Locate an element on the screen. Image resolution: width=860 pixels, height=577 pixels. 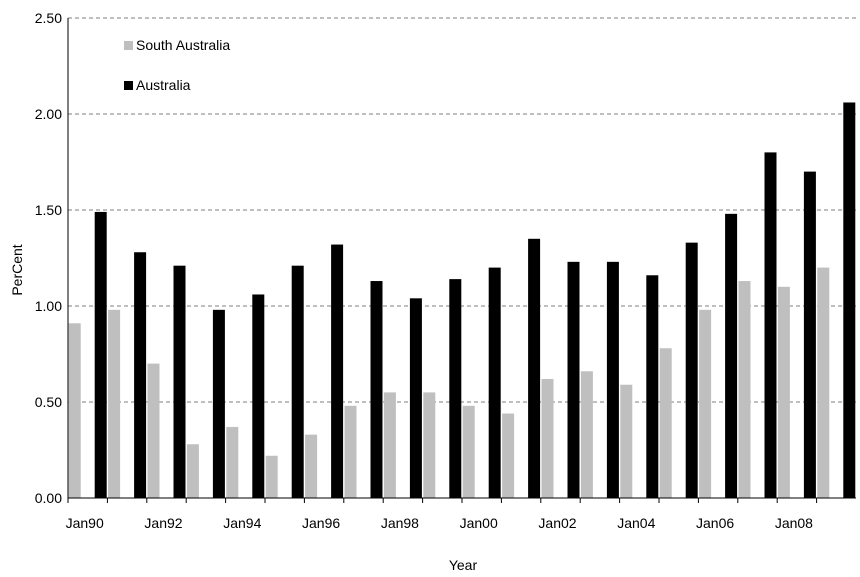
bar-south-australia-jan91 is located at coordinates (114, 403).